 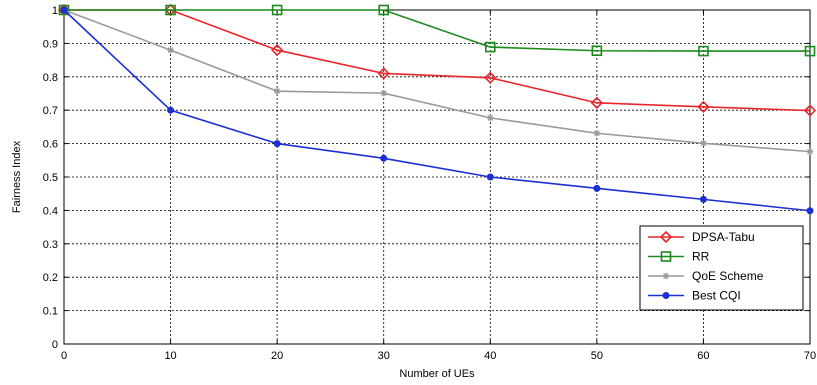 I want to click on x-tick-label: 40, so click(x=490, y=356).